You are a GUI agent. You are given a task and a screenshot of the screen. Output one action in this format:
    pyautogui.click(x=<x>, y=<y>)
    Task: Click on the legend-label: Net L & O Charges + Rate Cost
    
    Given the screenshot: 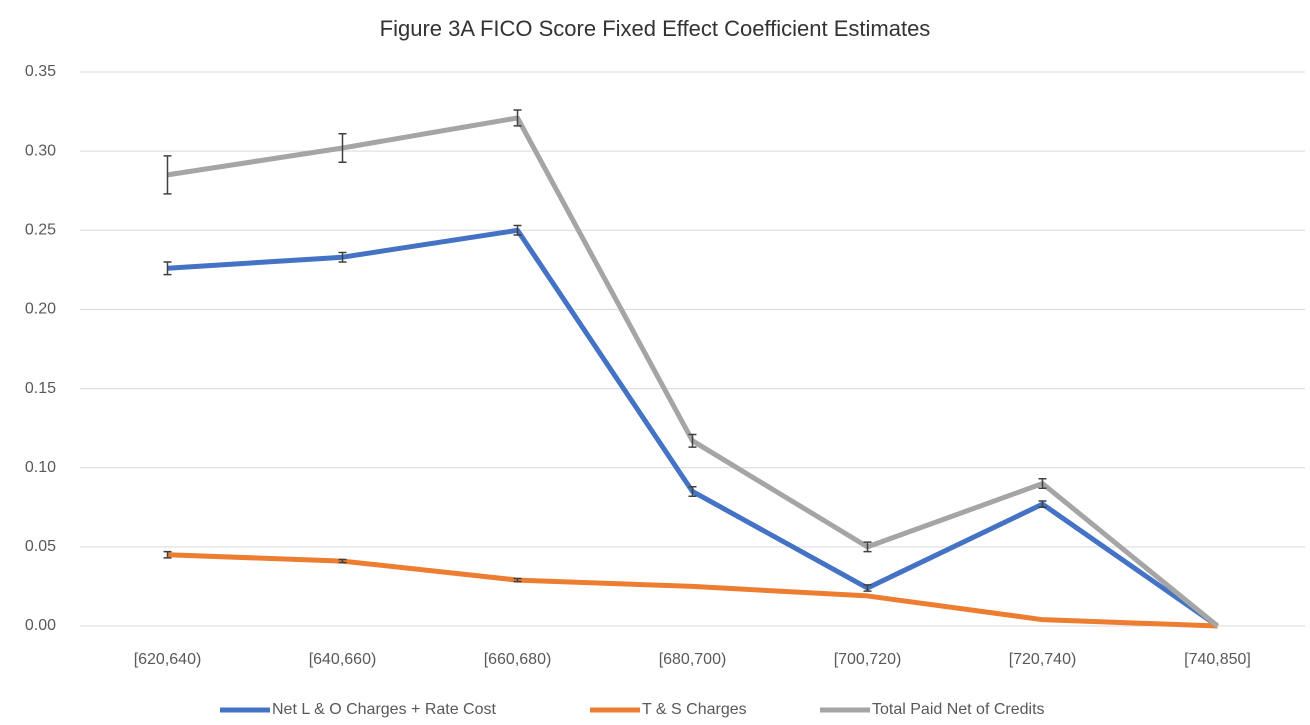 What is the action you would take?
    pyautogui.click(x=384, y=709)
    